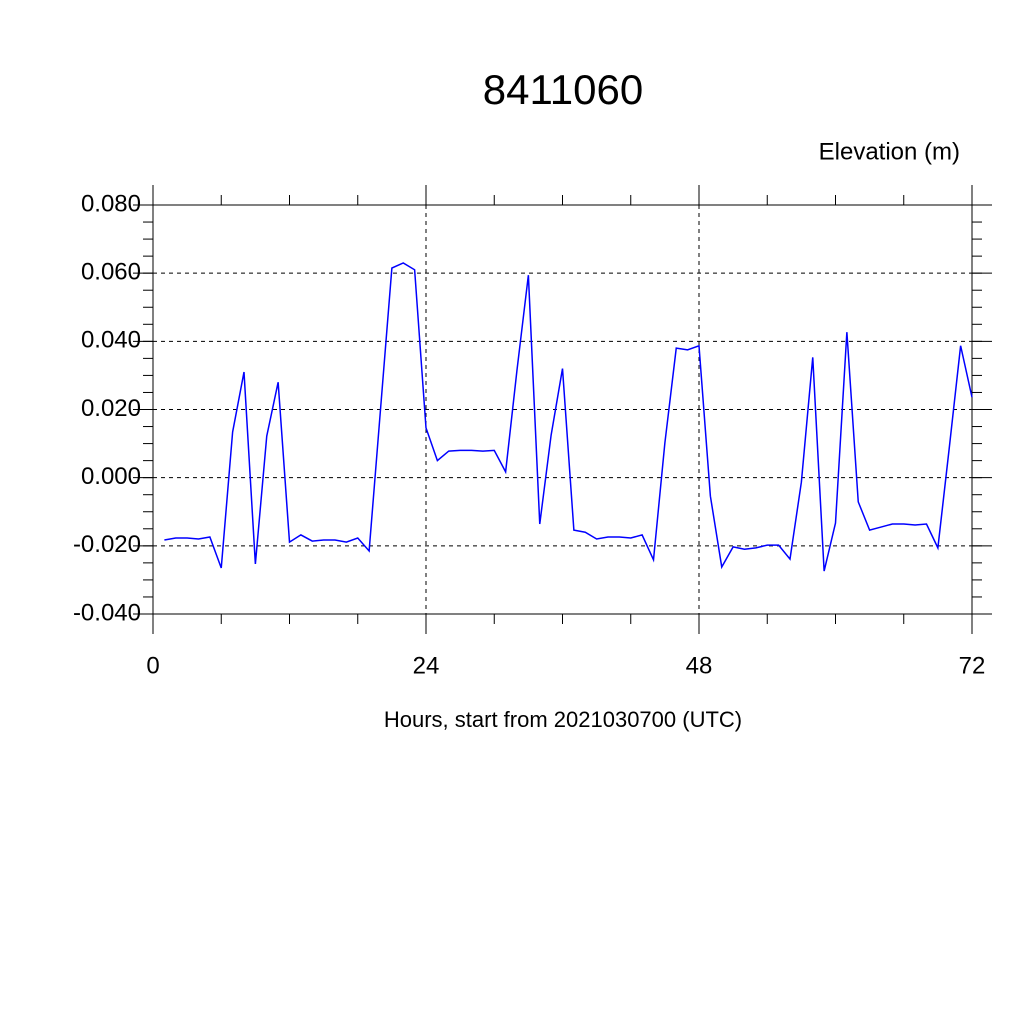  What do you see at coordinates (889, 151) in the screenshot?
I see `y-axis-label: Elevation (m)` at bounding box center [889, 151].